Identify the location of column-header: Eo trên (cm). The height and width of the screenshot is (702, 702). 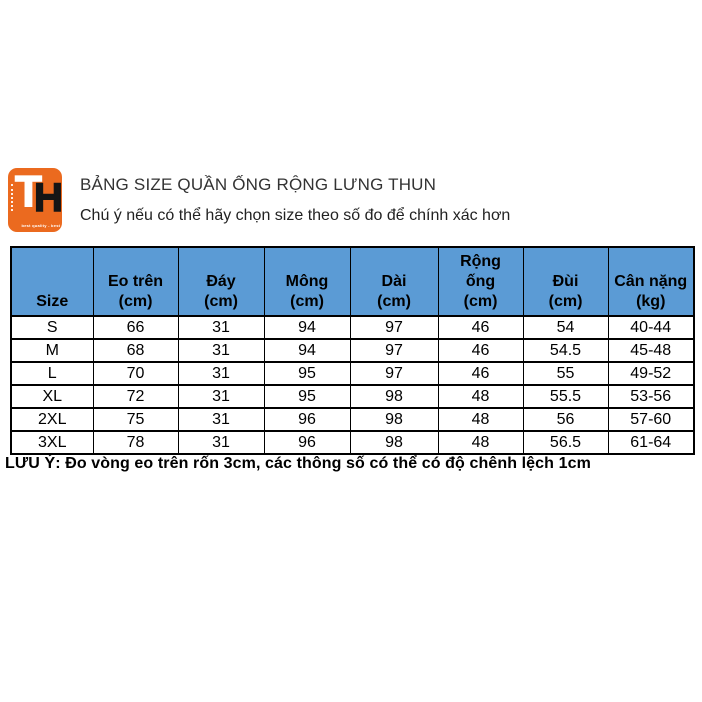
(135, 281).